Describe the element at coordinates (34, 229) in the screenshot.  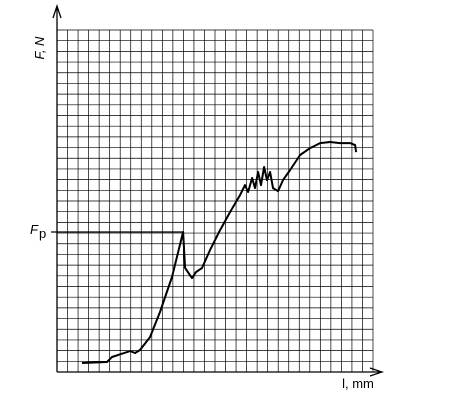
I see `annotation-label: F` at that location.